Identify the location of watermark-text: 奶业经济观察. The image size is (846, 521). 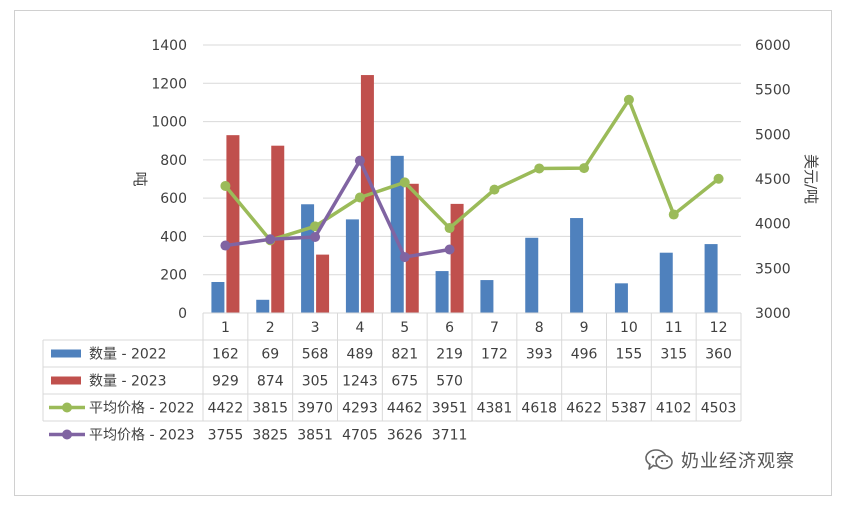
(738, 461).